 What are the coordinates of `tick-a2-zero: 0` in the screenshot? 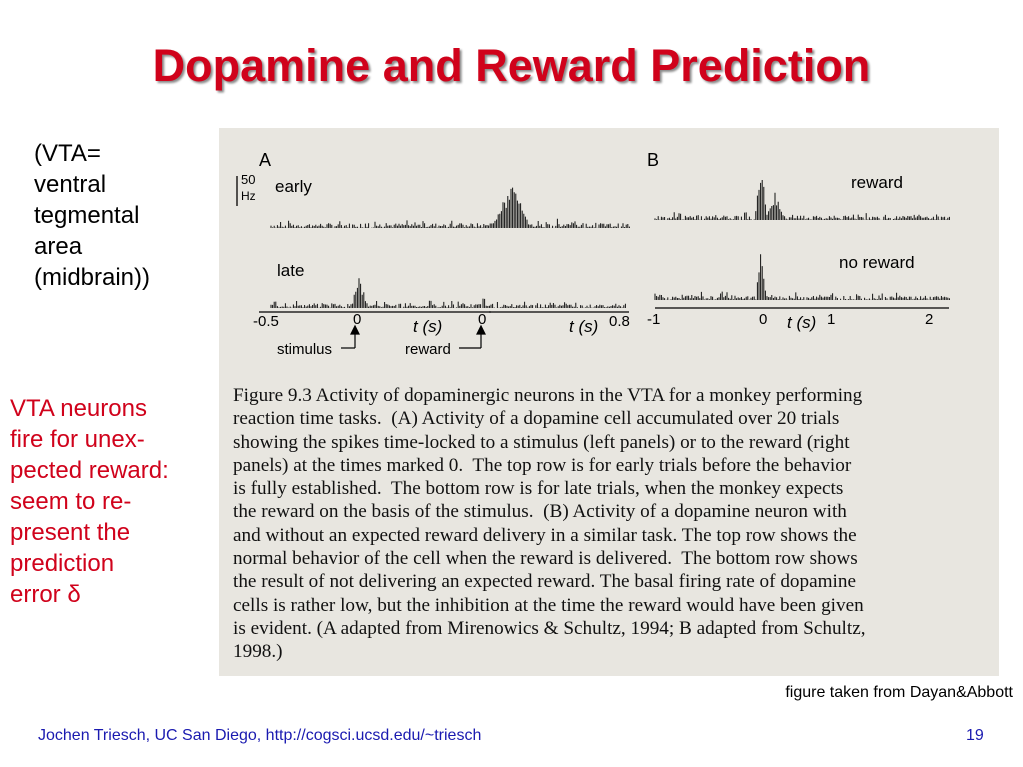 It's located at (482, 319).